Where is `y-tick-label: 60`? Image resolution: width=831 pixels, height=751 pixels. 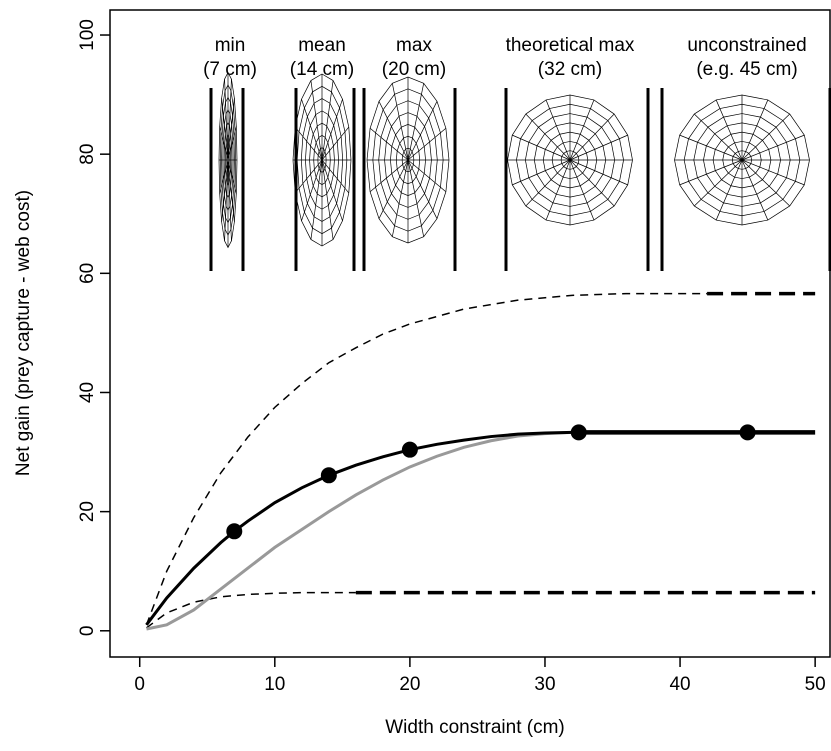 y-tick-label: 60 is located at coordinates (87, 273).